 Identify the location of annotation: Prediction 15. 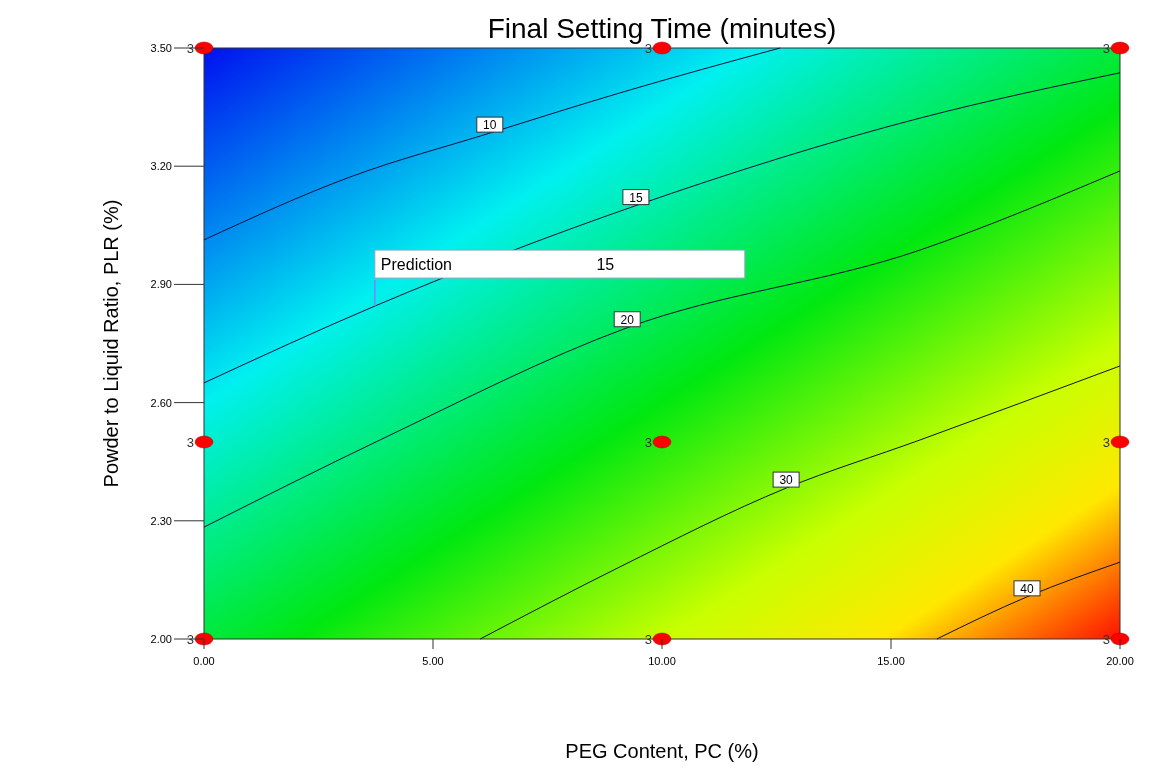
(497, 265).